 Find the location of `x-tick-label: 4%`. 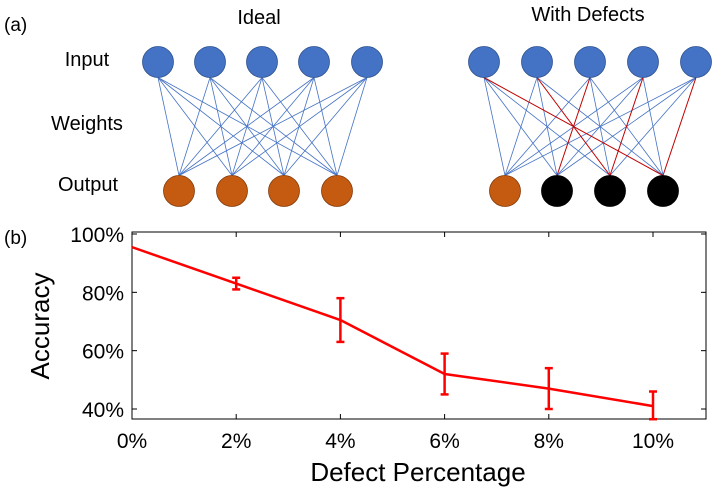

x-tick-label: 4% is located at coordinates (340, 441).